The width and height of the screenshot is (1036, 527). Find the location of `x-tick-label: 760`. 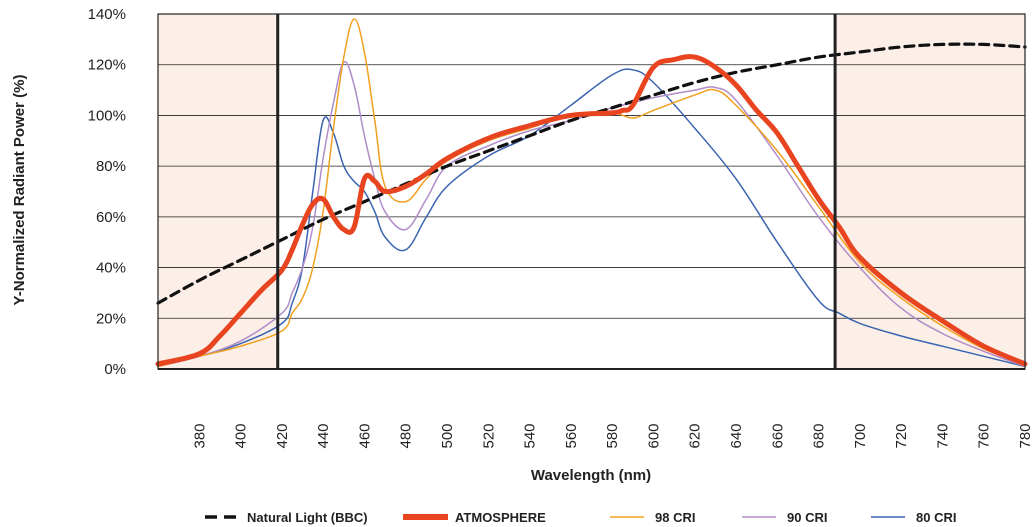

x-tick-label: 760 is located at coordinates (984, 435).